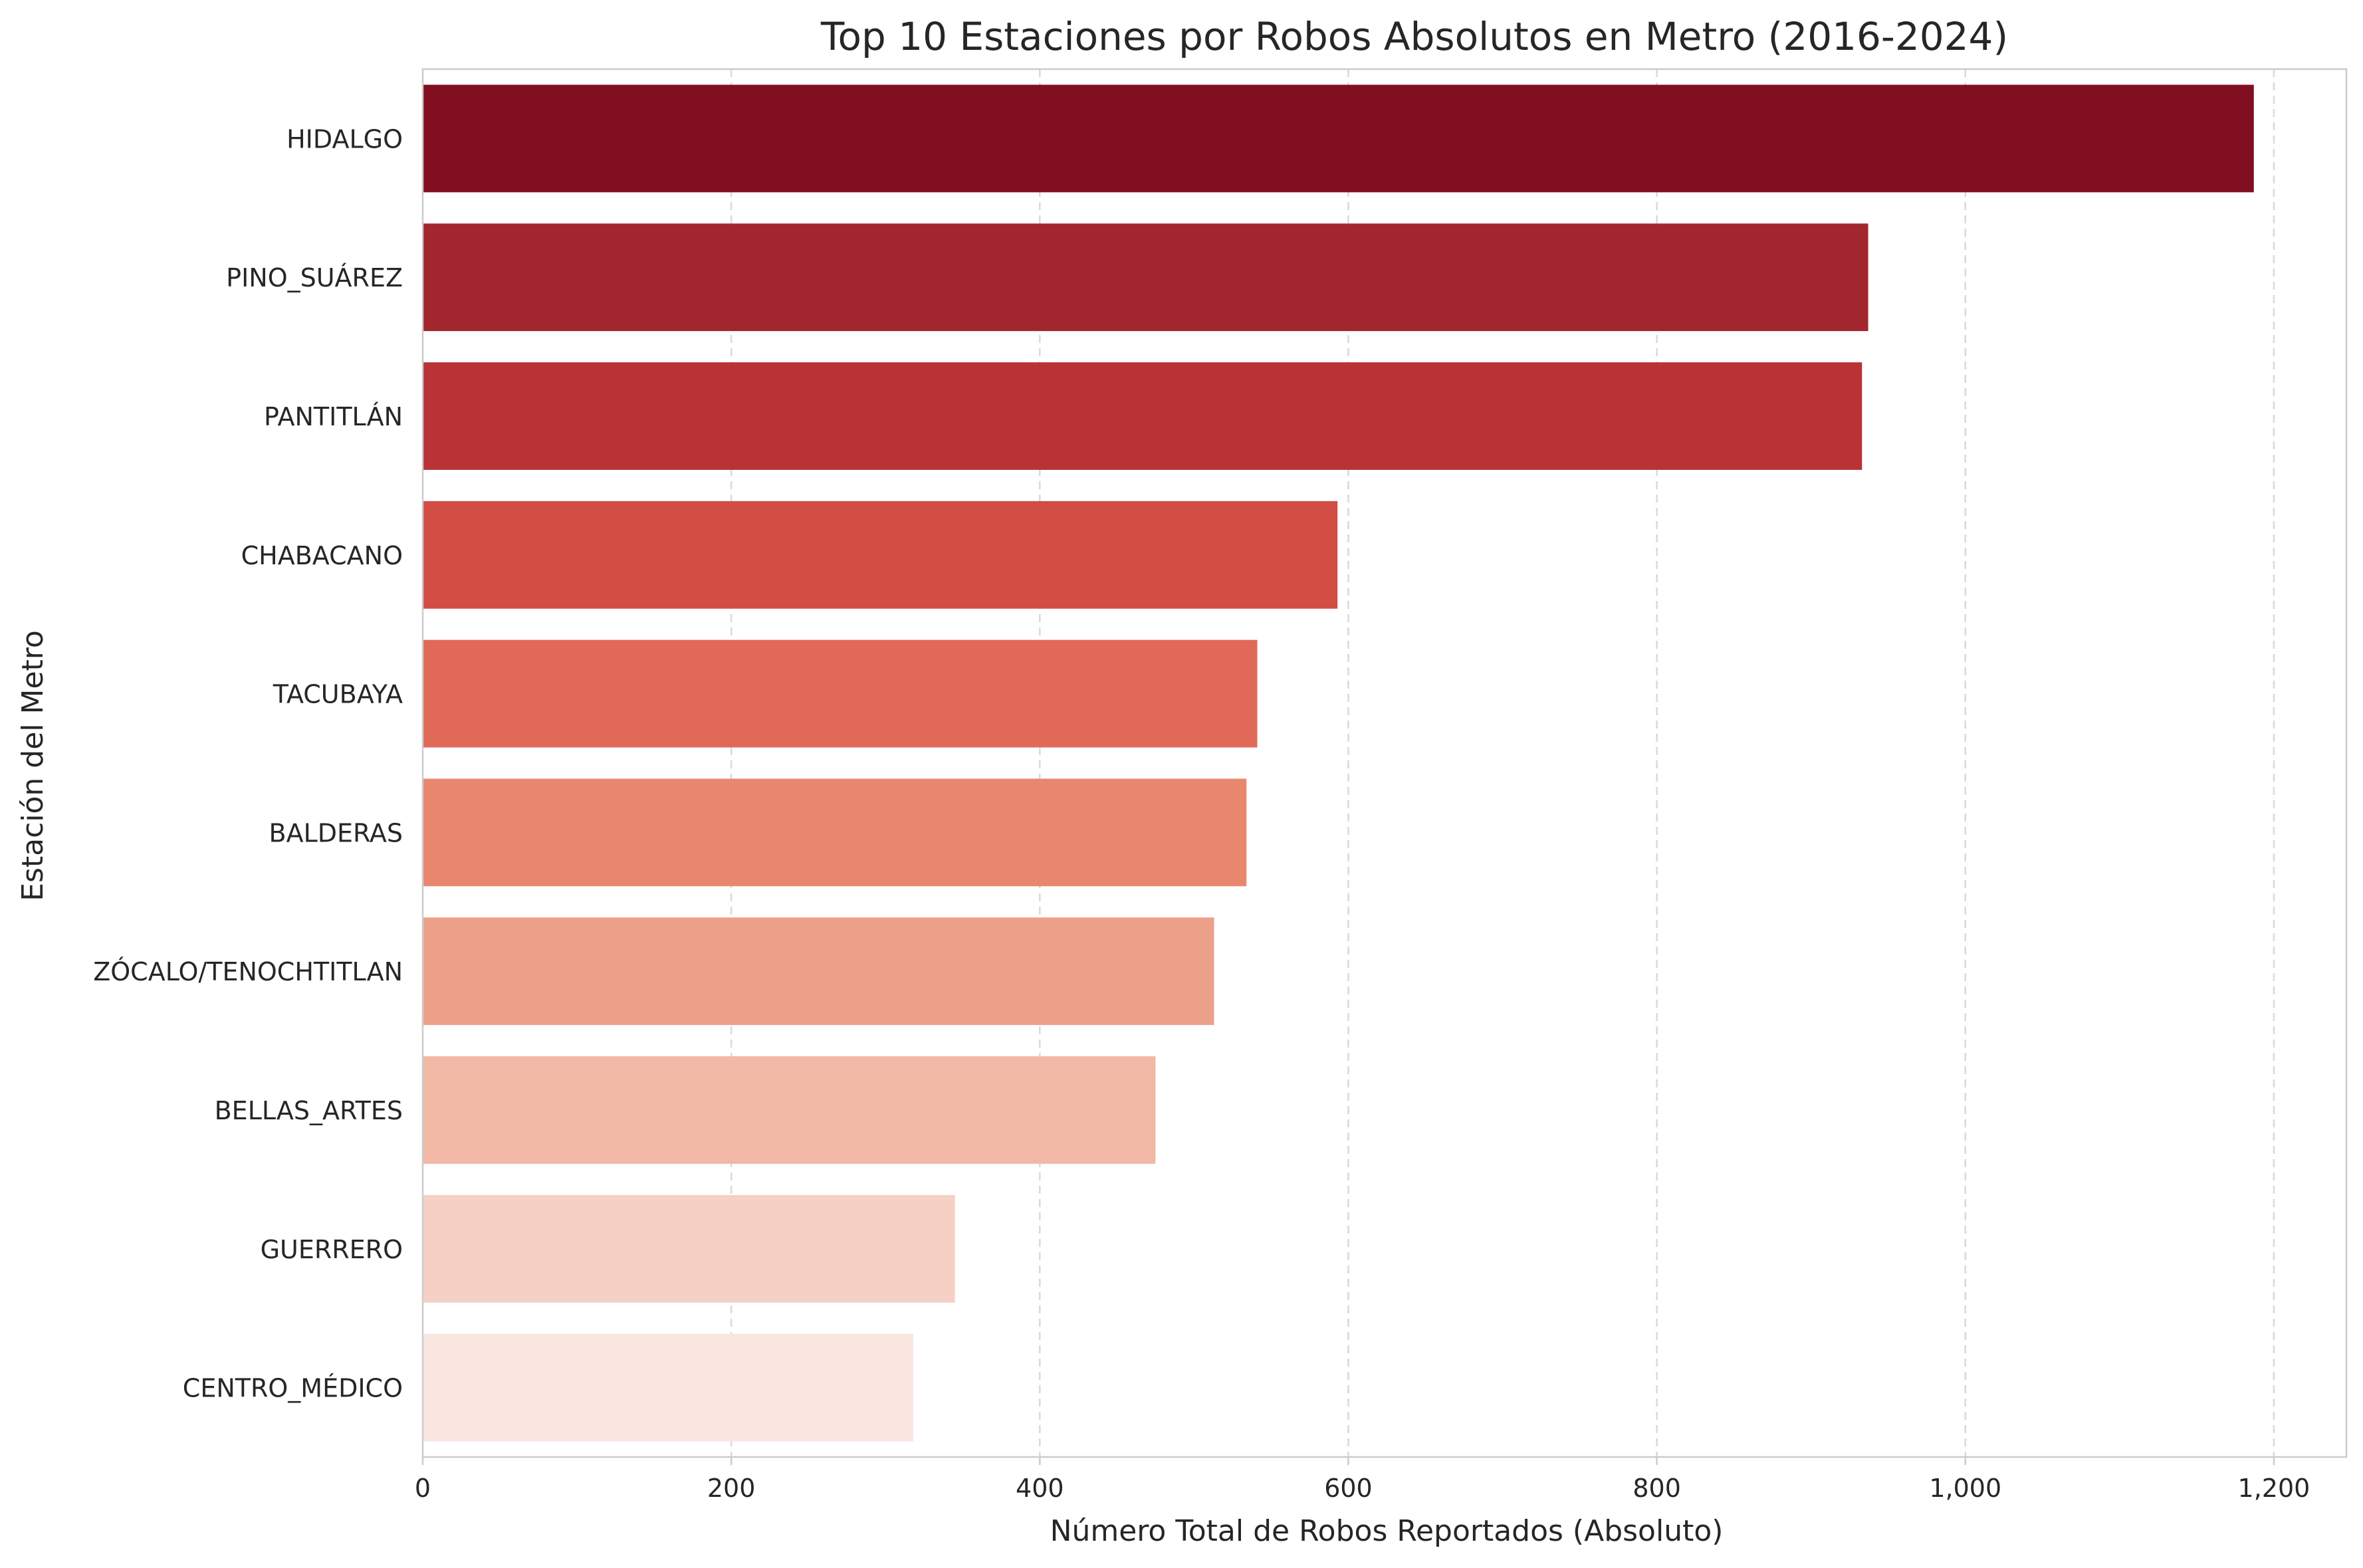  What do you see at coordinates (1965, 1488) in the screenshot?
I see `x-tick-label: 1,000` at bounding box center [1965, 1488].